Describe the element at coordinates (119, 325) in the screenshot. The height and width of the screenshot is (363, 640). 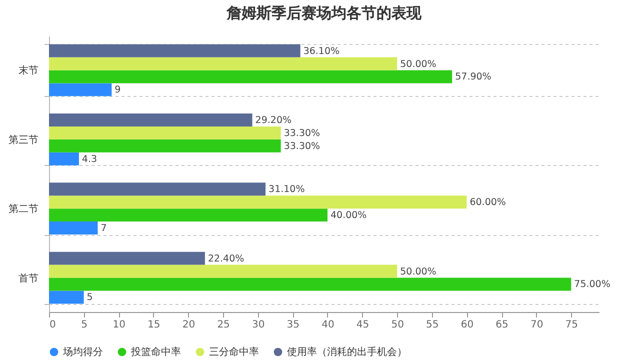
I see `x-tick-label: 10` at that location.